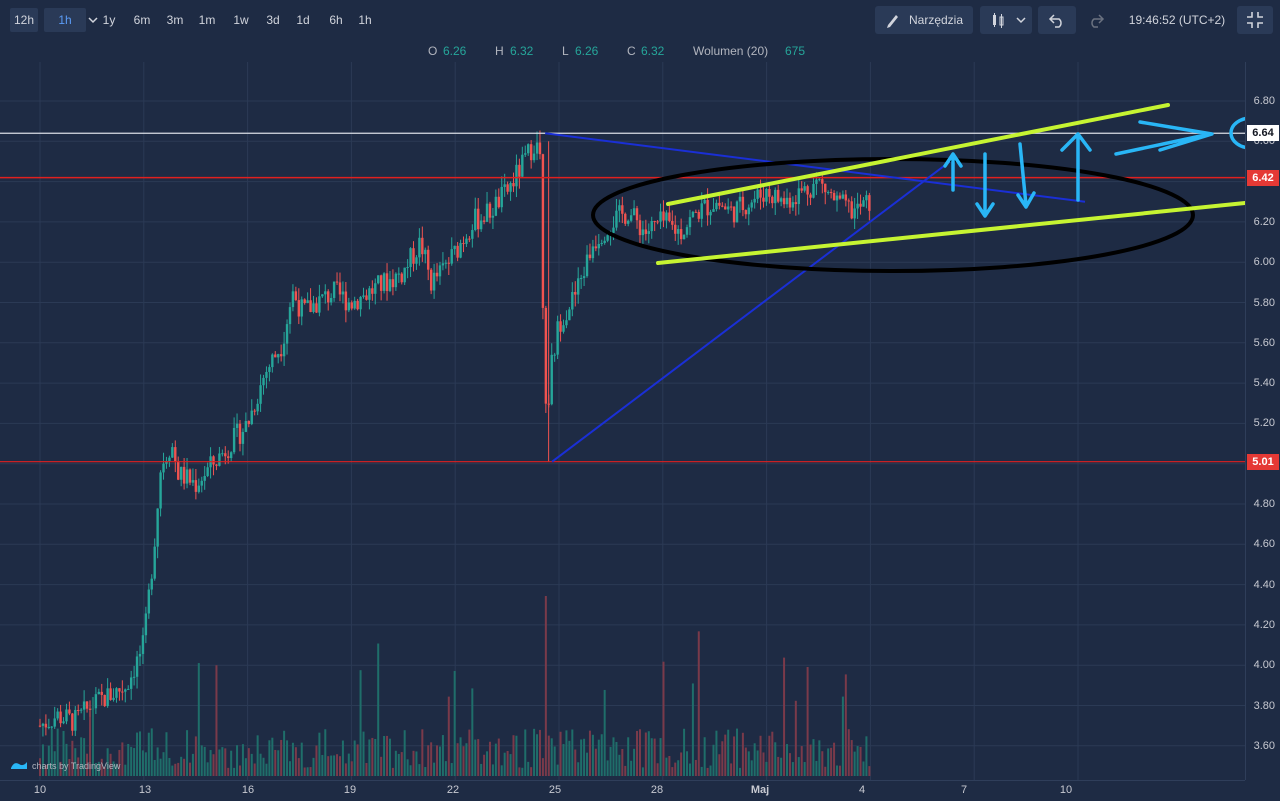 The height and width of the screenshot is (801, 1280). Describe the element at coordinates (924, 20) in the screenshot. I see `tools-button: Narzędzia` at that location.